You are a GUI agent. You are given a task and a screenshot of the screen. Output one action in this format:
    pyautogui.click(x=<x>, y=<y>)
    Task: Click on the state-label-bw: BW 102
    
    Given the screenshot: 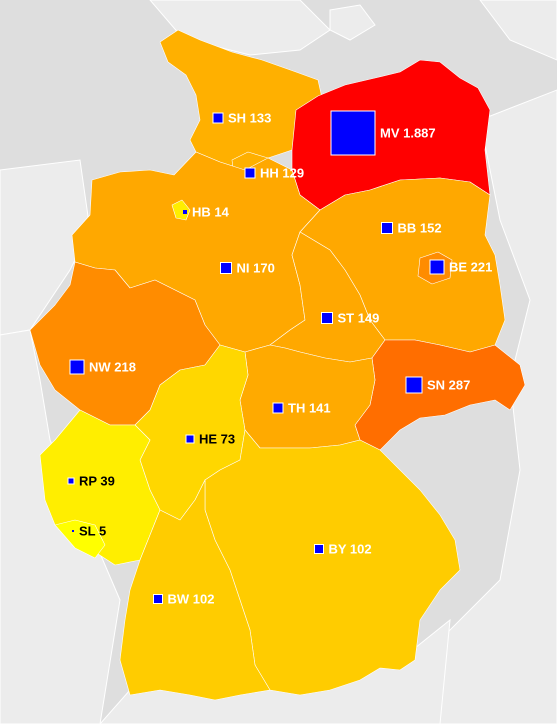 What is the action you would take?
    pyautogui.click(x=191, y=599)
    